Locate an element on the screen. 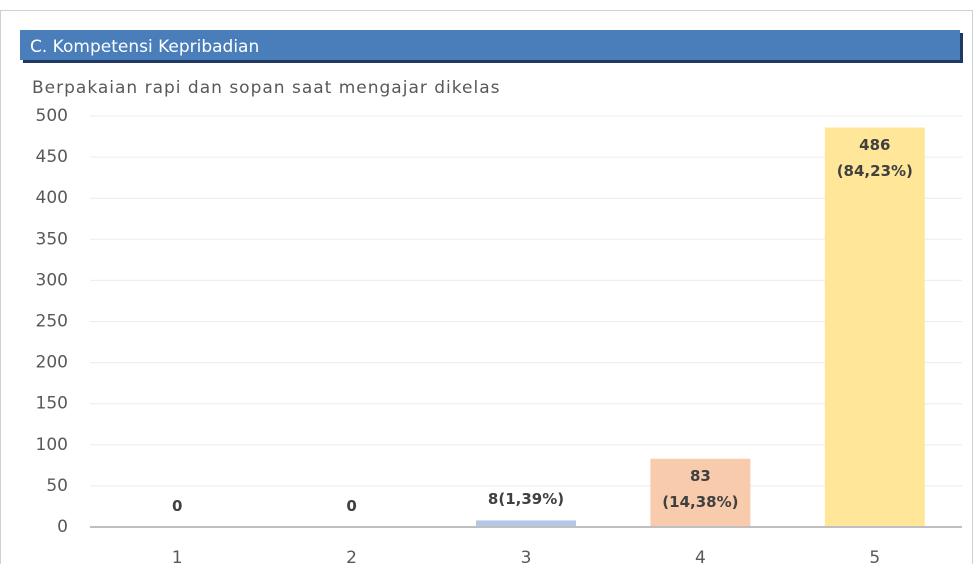  data-label: 8(1,39%) is located at coordinates (526, 499).